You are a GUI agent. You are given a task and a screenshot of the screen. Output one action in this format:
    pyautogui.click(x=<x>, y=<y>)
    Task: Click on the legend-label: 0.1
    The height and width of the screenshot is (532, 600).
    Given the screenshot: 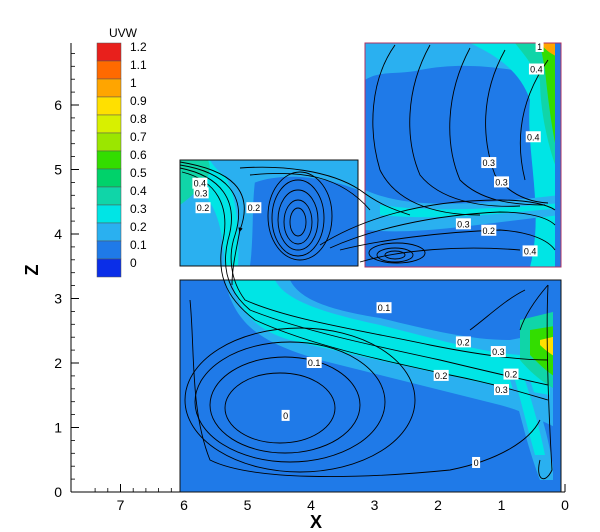 What is the action you would take?
    pyautogui.click(x=138, y=245)
    